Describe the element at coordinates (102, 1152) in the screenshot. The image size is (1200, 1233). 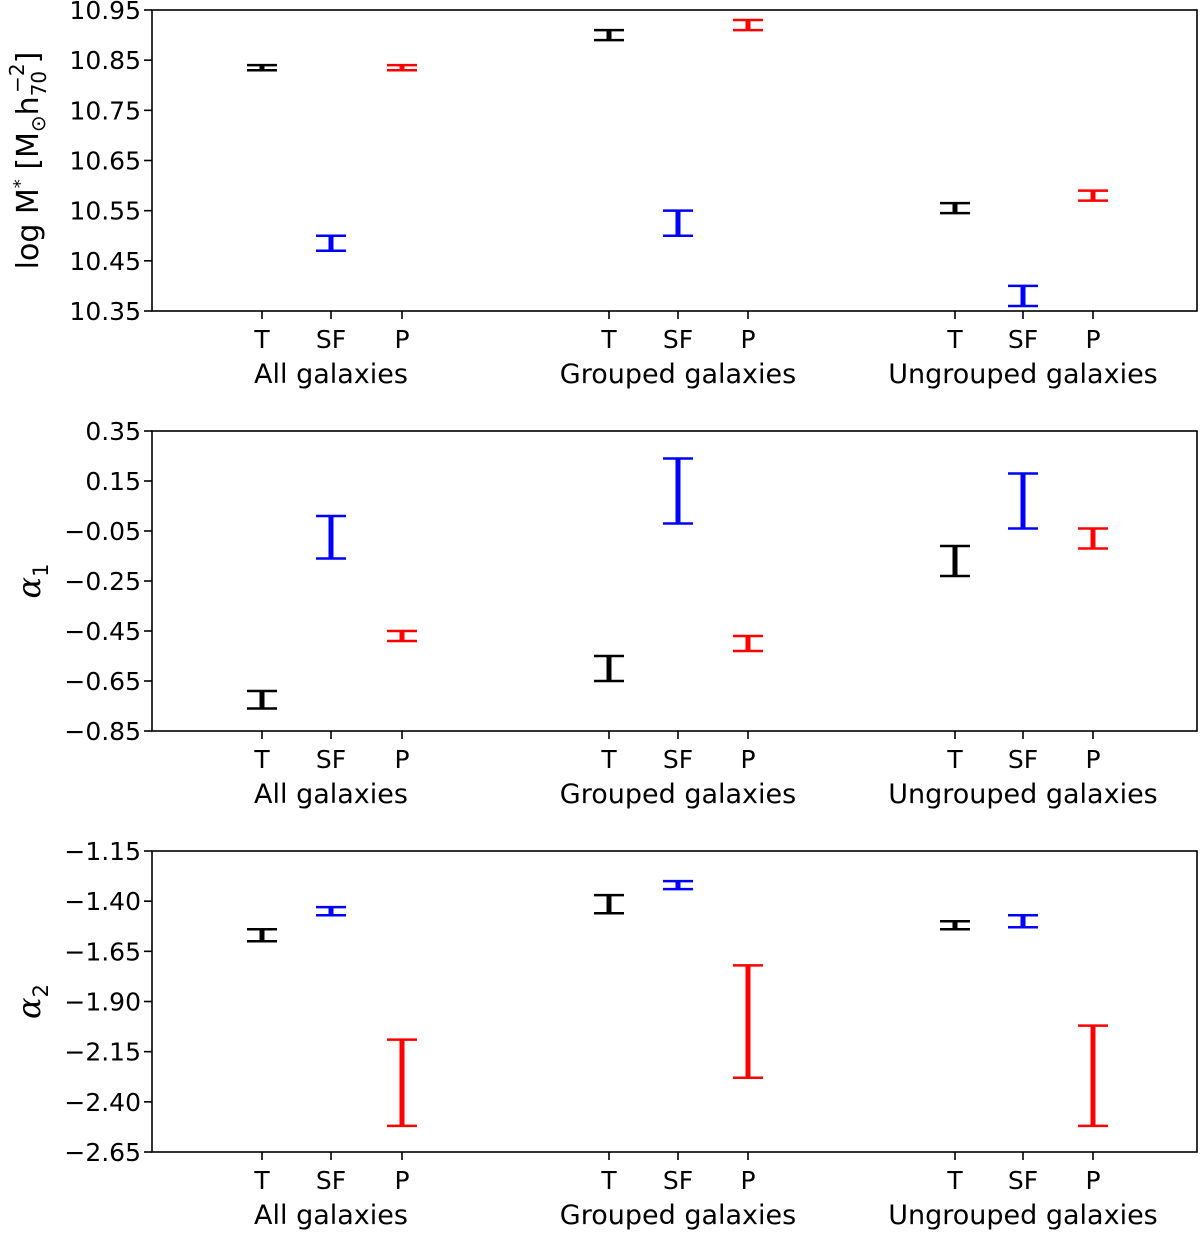
I see `y-tick-label: −2.65` at that location.